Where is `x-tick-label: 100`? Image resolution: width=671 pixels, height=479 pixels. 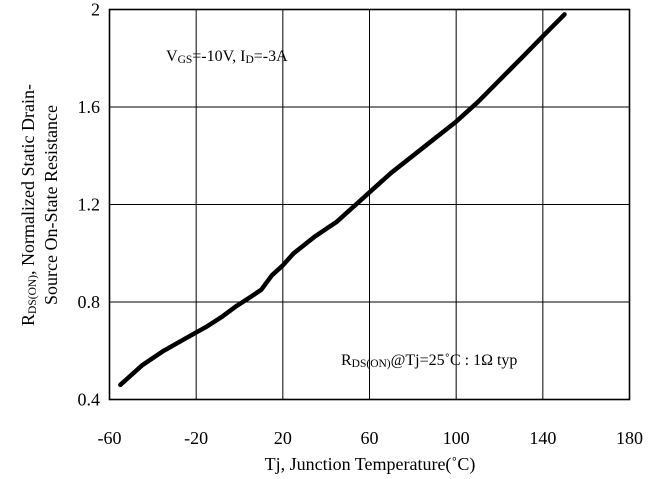 x-tick-label: 100 is located at coordinates (456, 438).